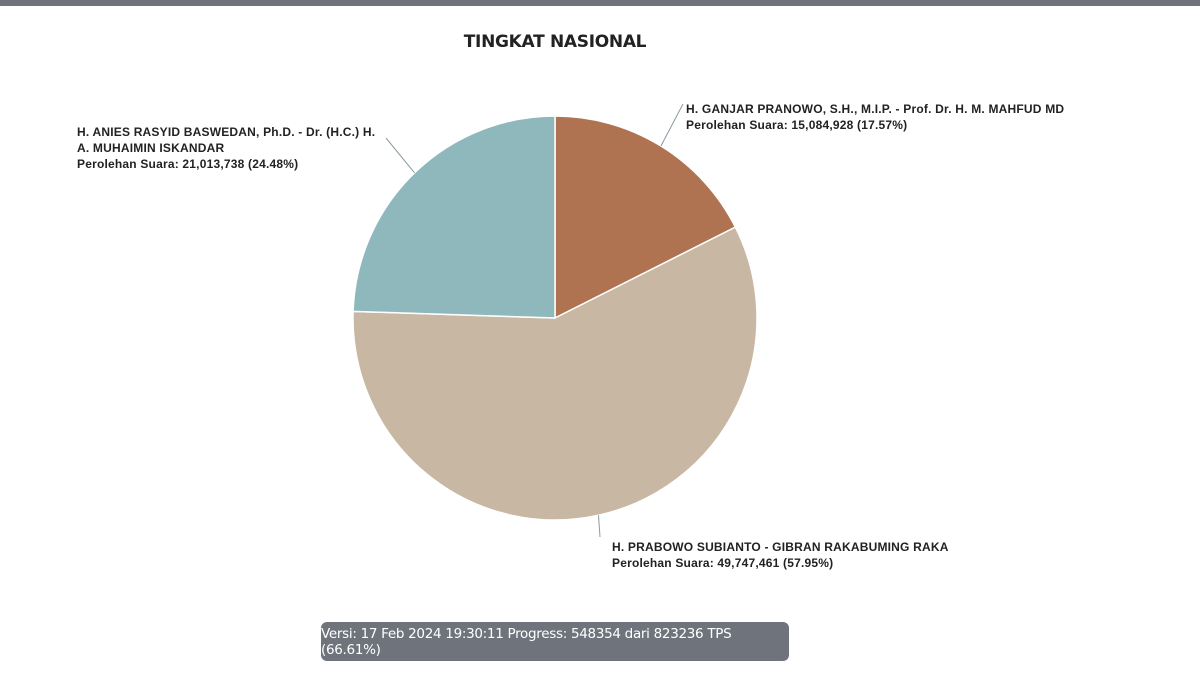  I want to click on pie-slice-anies, so click(454, 217).